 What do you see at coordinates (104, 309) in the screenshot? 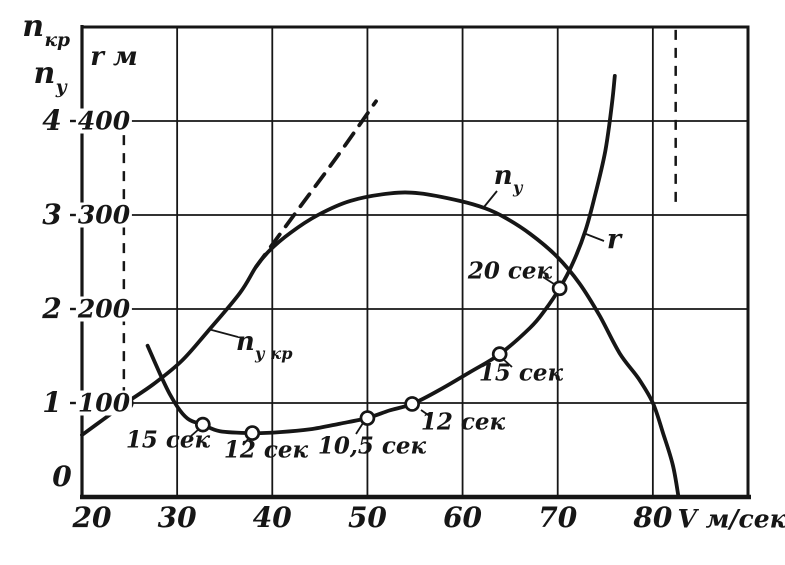
I see `y-tick-r-200: 200` at bounding box center [104, 309].